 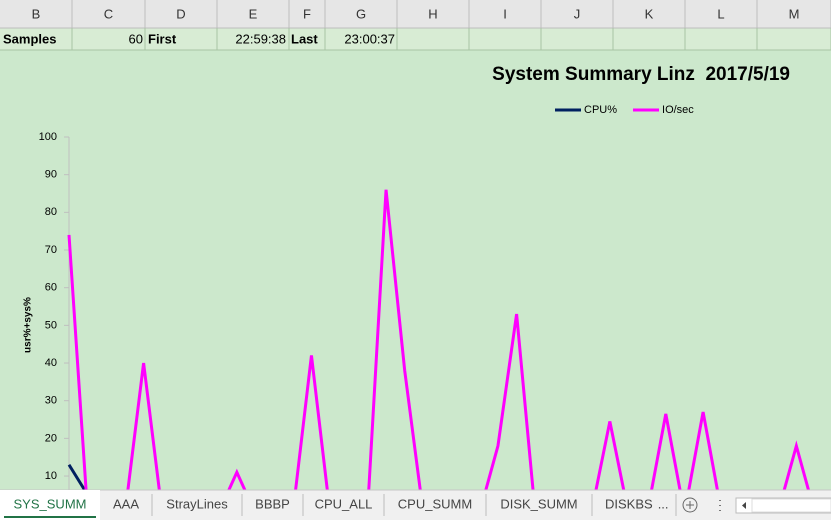 What do you see at coordinates (678, 110) in the screenshot?
I see `legend-label: IO/sec` at bounding box center [678, 110].